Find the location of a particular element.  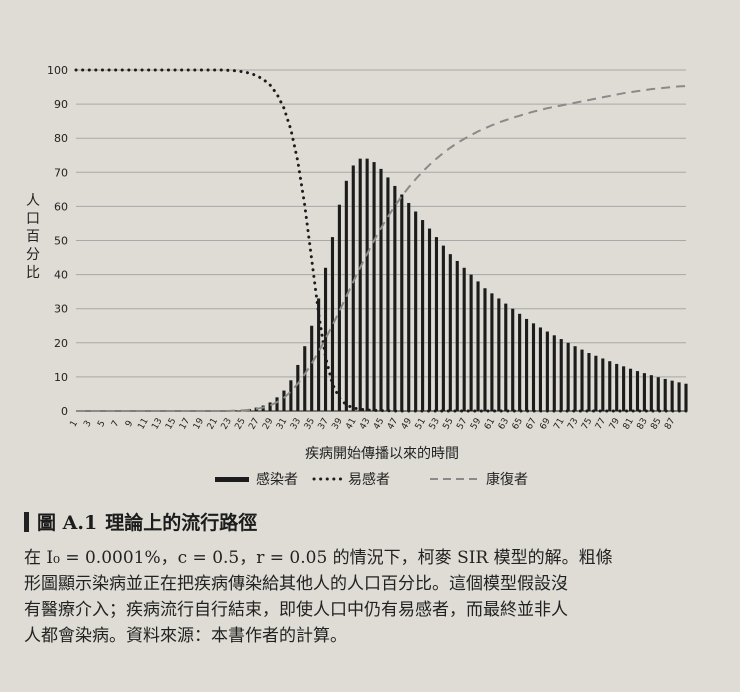

x-tick-label: 73 is located at coordinates (573, 424).